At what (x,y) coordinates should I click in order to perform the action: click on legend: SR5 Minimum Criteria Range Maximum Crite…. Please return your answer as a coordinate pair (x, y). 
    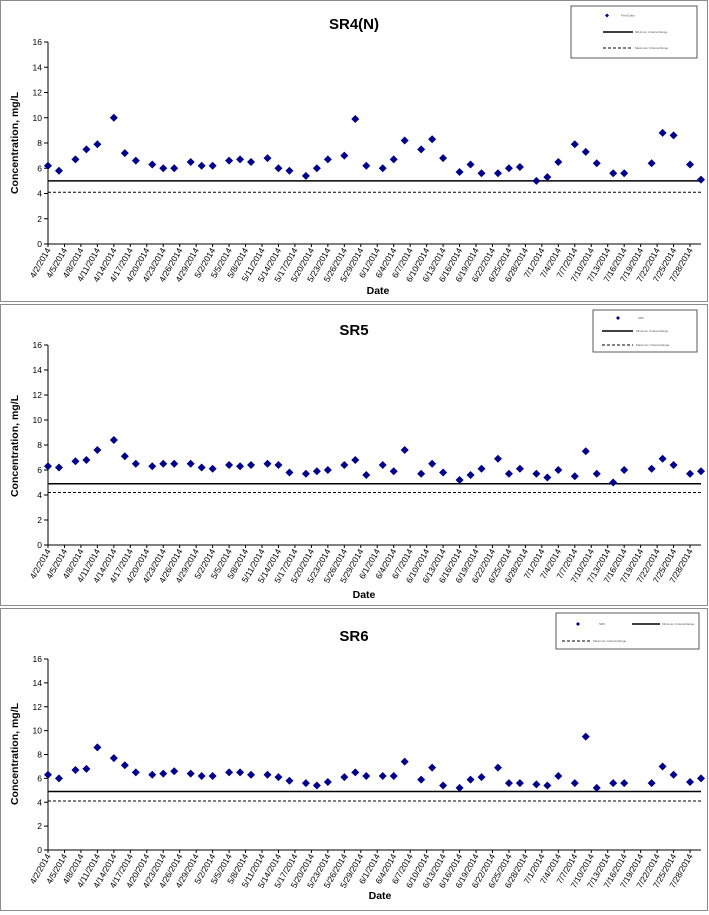
    Looking at the image, I should click on (645, 331).